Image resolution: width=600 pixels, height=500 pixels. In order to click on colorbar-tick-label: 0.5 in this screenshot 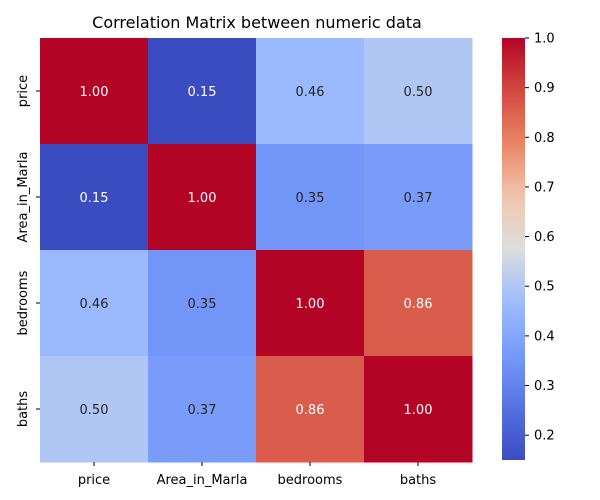, I will do `click(544, 287)`.